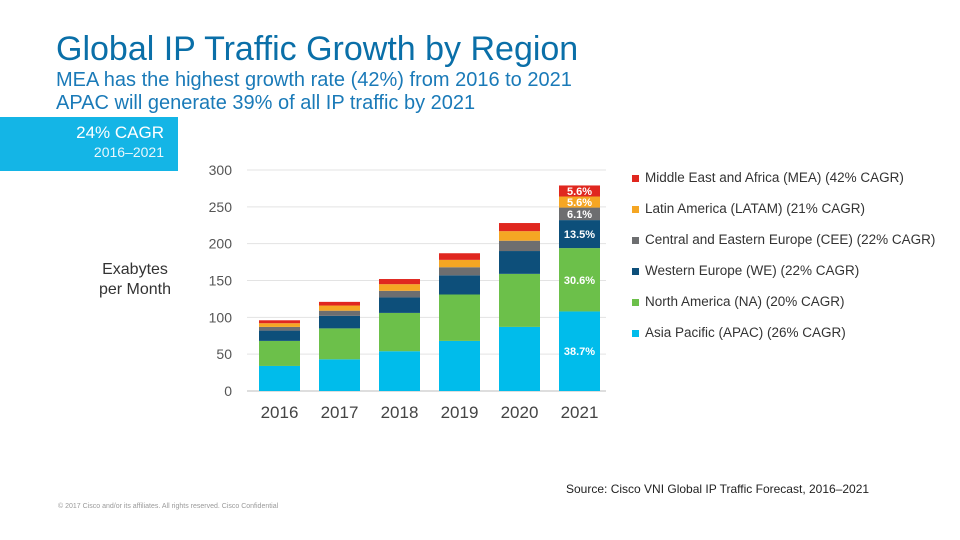 The width and height of the screenshot is (960, 540). What do you see at coordinates (224, 354) in the screenshot?
I see `y-tick-label: 50` at bounding box center [224, 354].